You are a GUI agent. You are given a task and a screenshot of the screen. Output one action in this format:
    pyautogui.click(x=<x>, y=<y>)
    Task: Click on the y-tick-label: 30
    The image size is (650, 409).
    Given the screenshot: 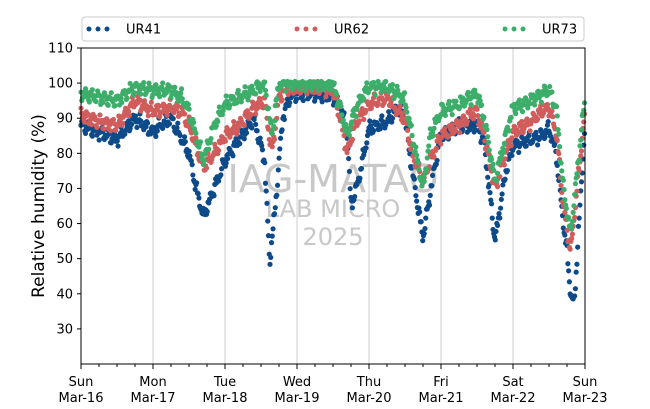 What is the action you would take?
    pyautogui.click(x=64, y=329)
    